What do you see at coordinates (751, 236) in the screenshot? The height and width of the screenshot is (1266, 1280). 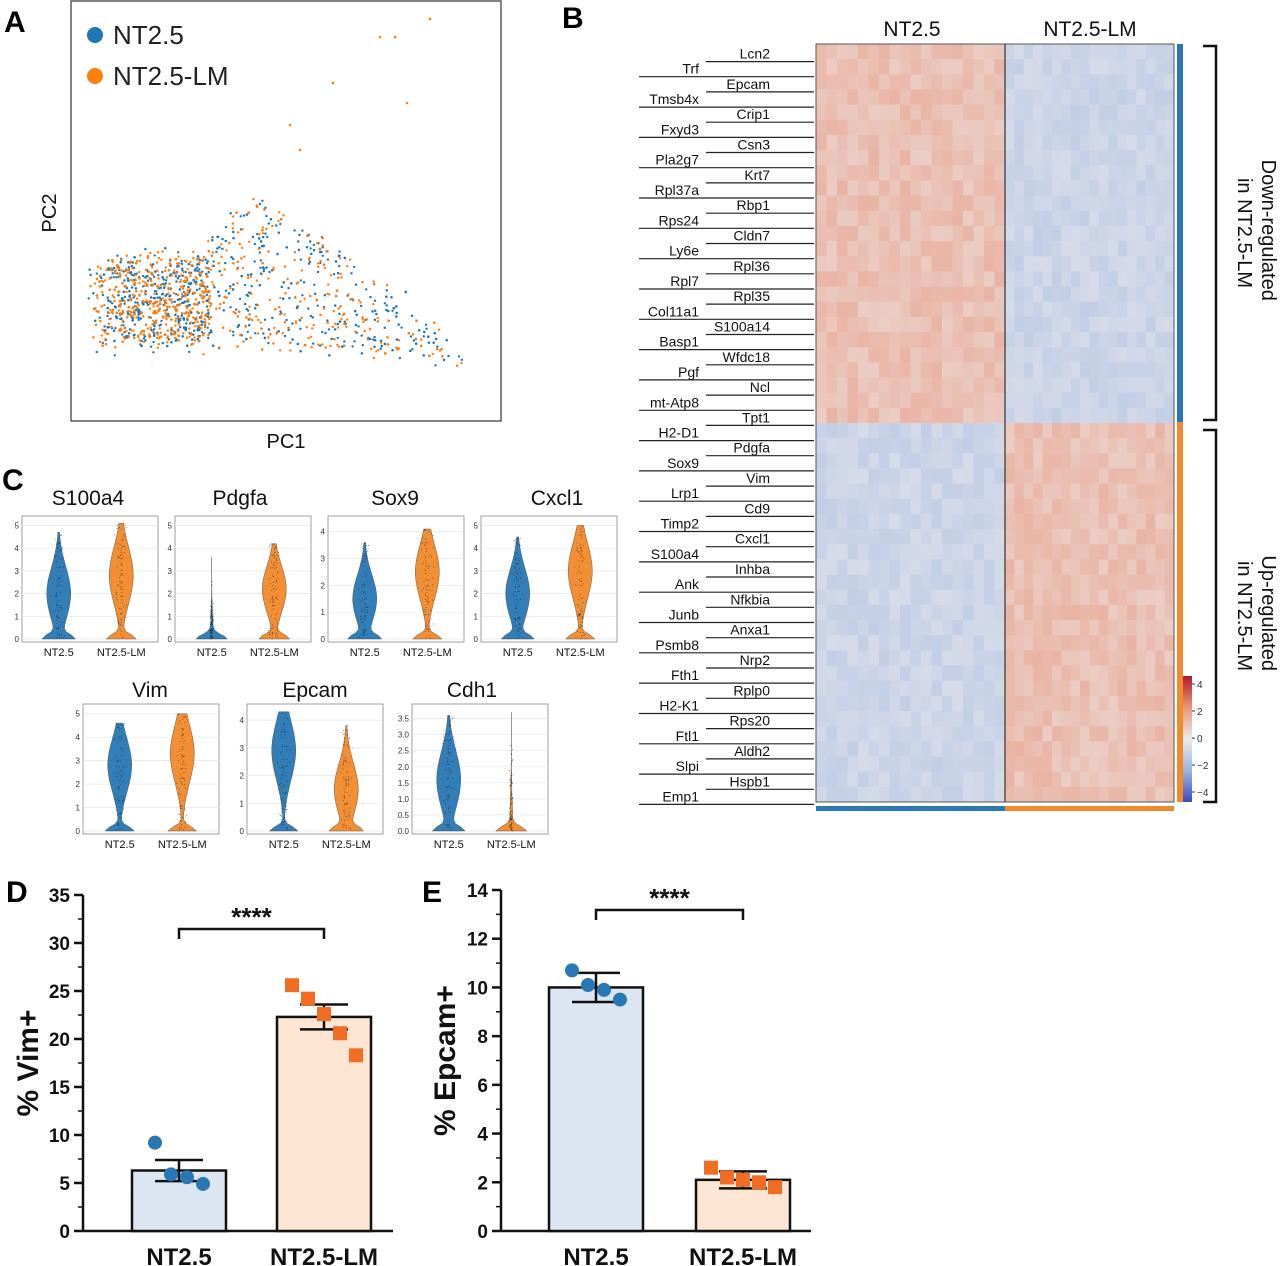 I see `gene-label: Cldn7` at bounding box center [751, 236].